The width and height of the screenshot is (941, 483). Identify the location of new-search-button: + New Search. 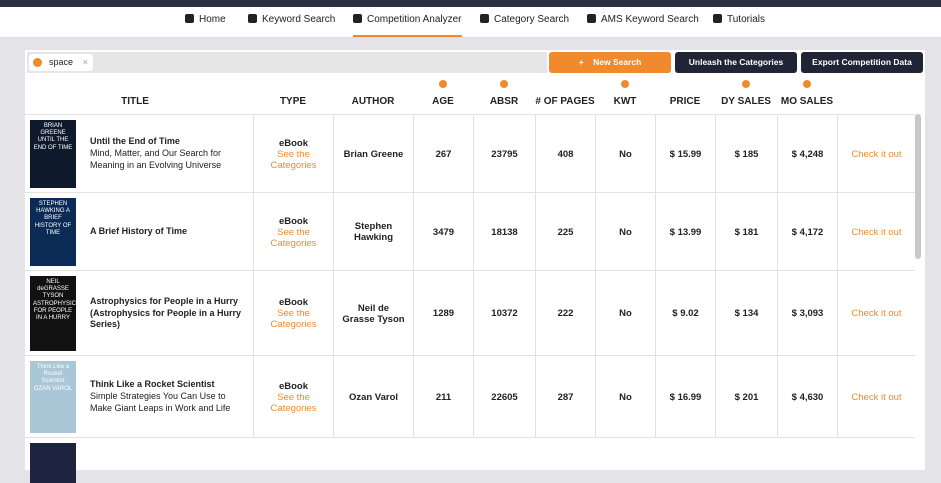
(610, 62).